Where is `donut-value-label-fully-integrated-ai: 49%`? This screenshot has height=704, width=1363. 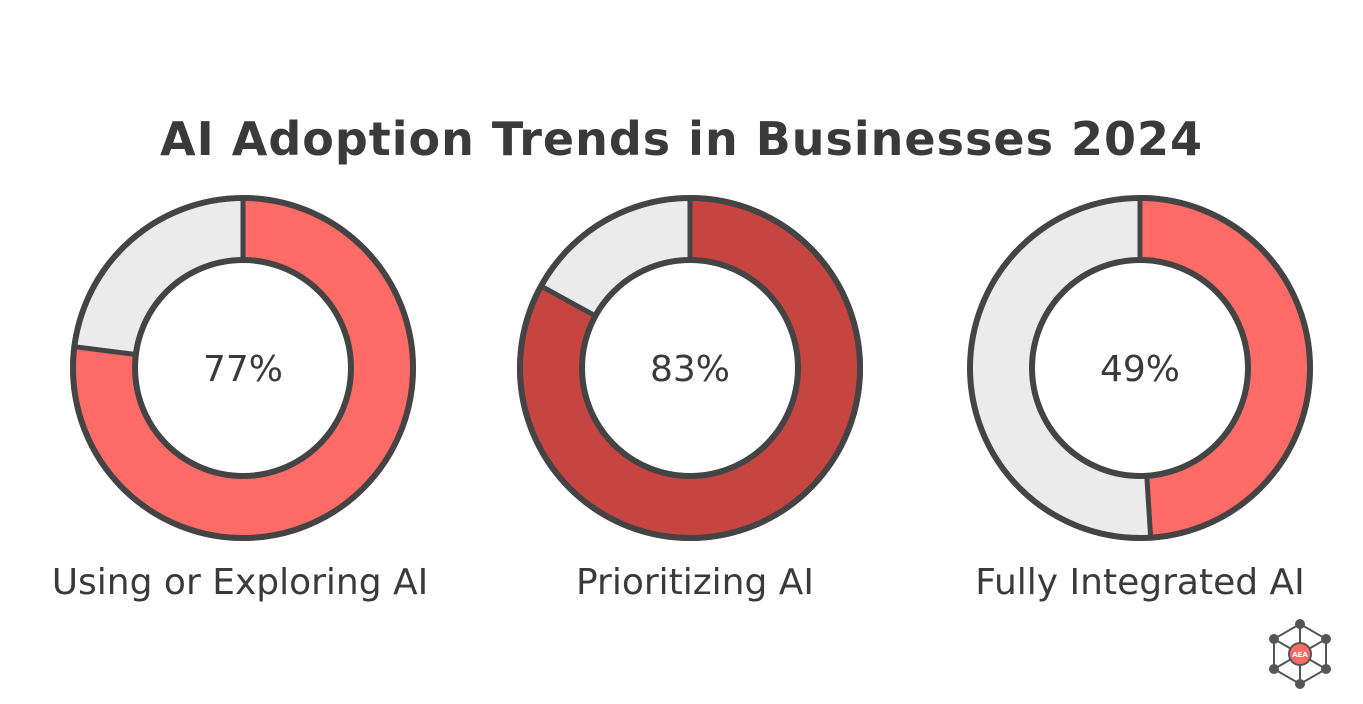 donut-value-label-fully-integrated-ai: 49% is located at coordinates (1140, 369).